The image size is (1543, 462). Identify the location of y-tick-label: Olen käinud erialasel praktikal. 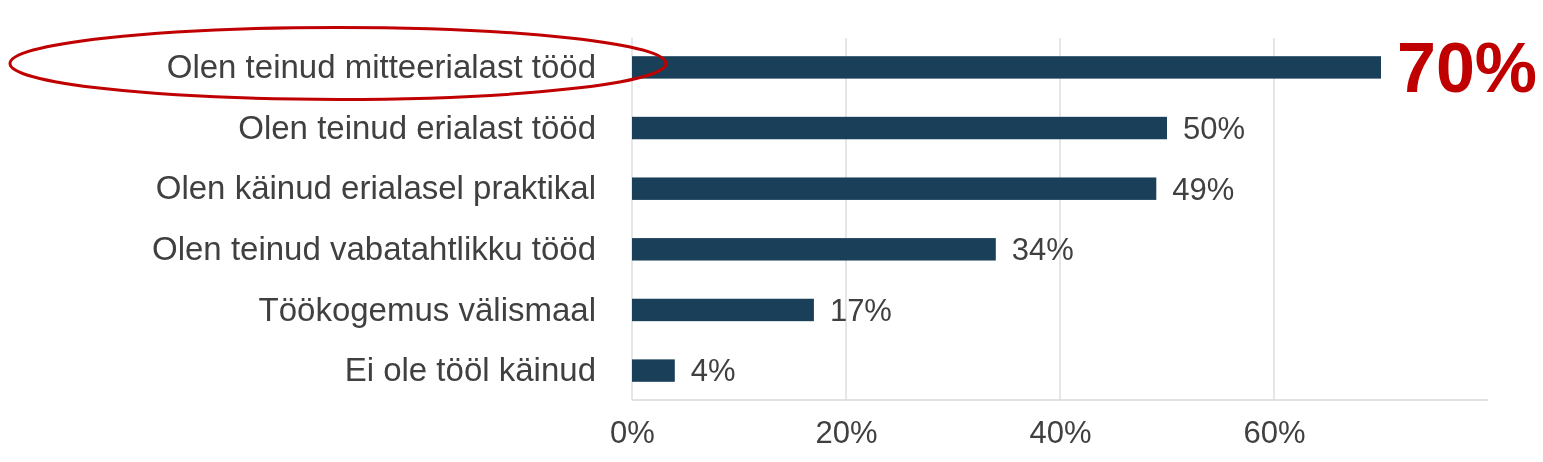
(375, 188).